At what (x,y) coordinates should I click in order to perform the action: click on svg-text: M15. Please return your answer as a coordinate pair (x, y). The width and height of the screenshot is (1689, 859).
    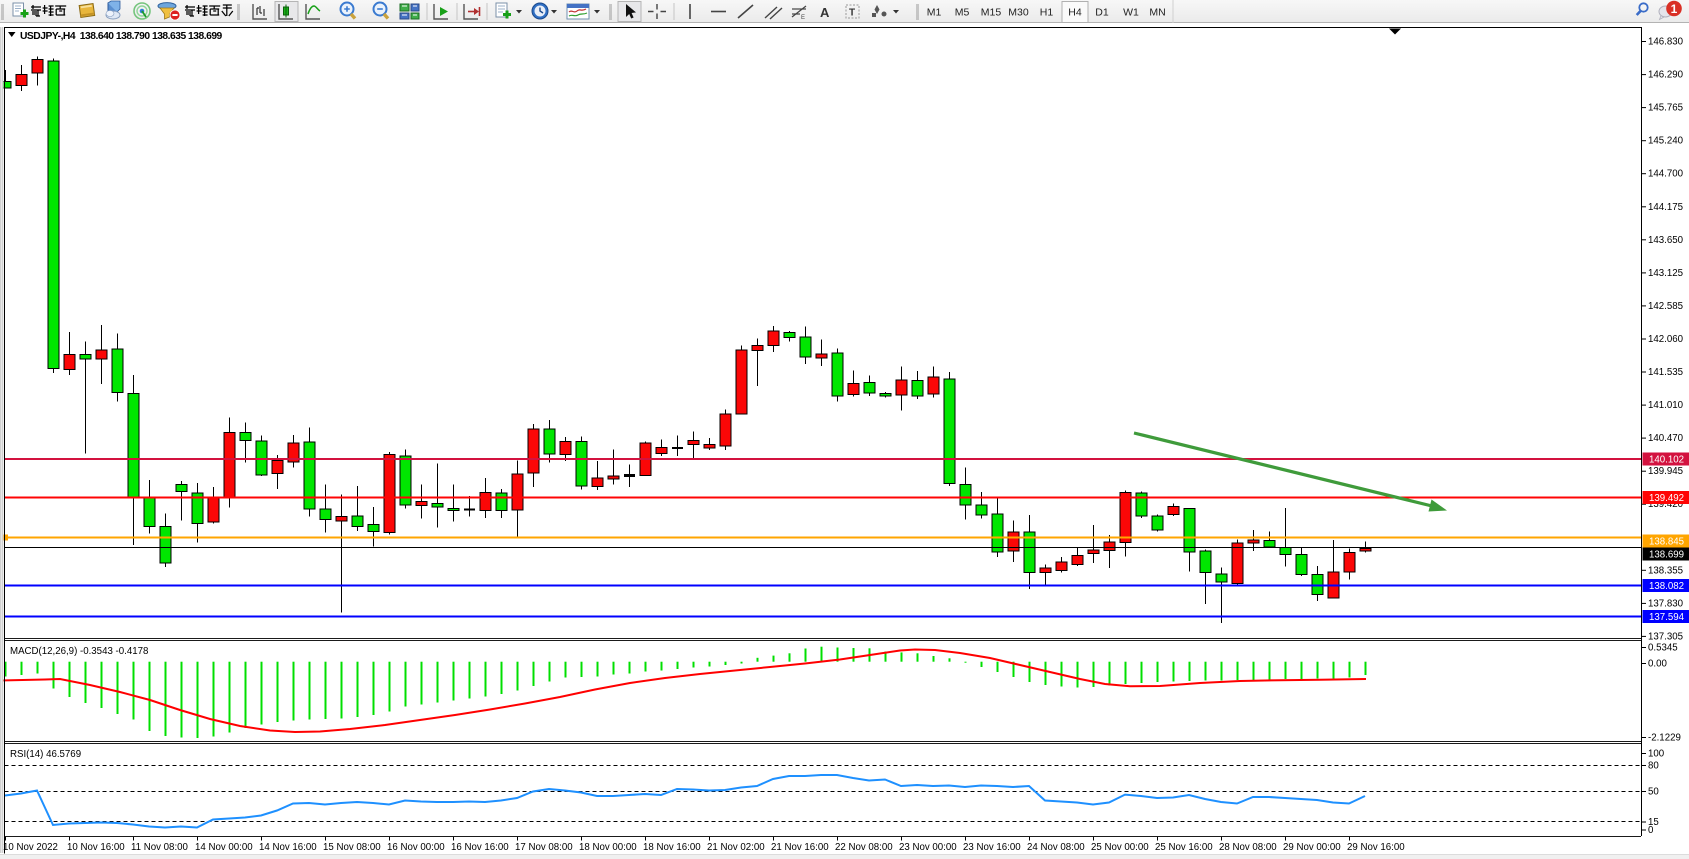
    Looking at the image, I should click on (991, 13).